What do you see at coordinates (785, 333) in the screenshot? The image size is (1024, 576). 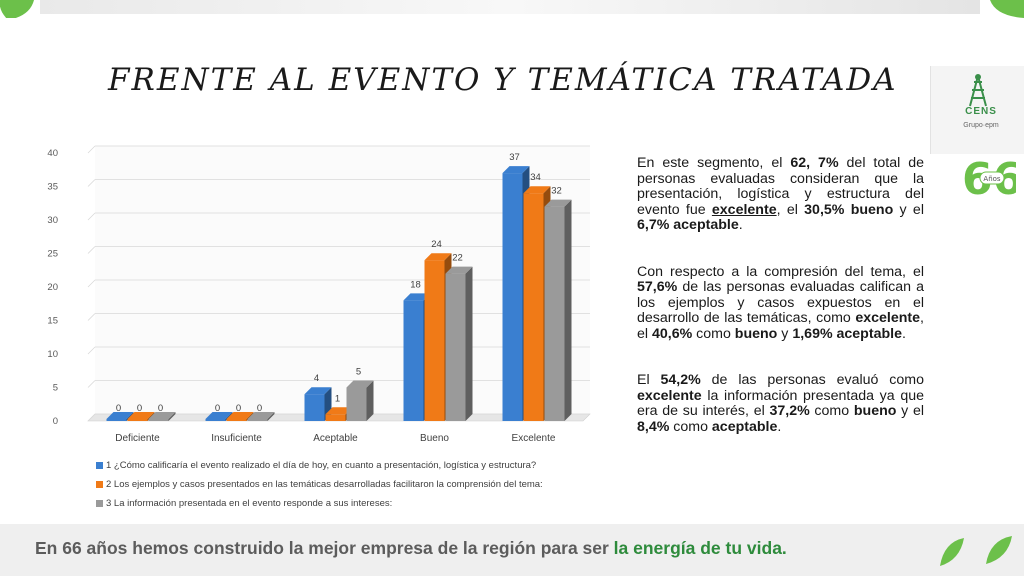 I see `paragraph-run: y` at bounding box center [785, 333].